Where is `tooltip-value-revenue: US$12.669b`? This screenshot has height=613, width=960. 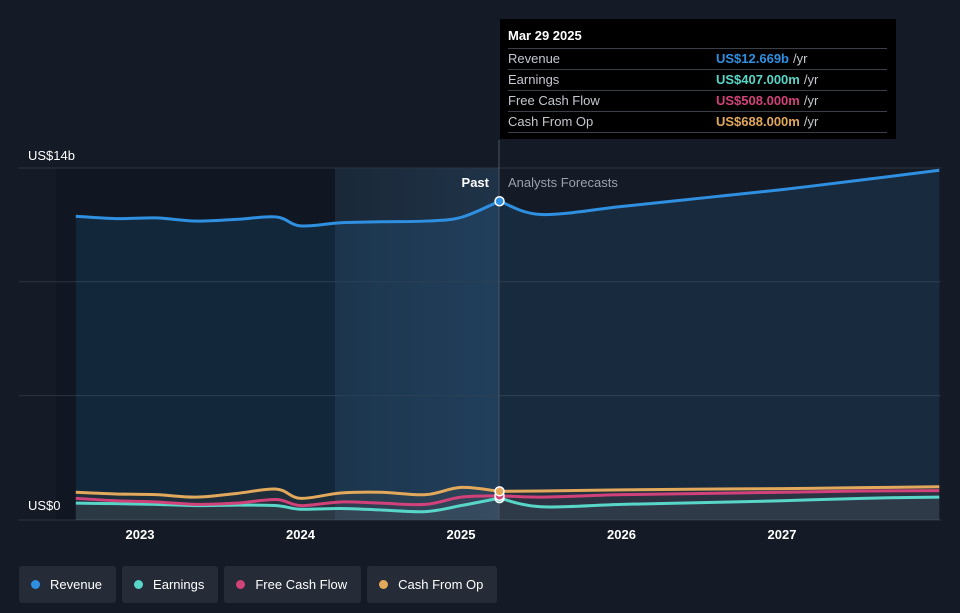
tooltip-value-revenue: US$12.669b is located at coordinates (752, 58).